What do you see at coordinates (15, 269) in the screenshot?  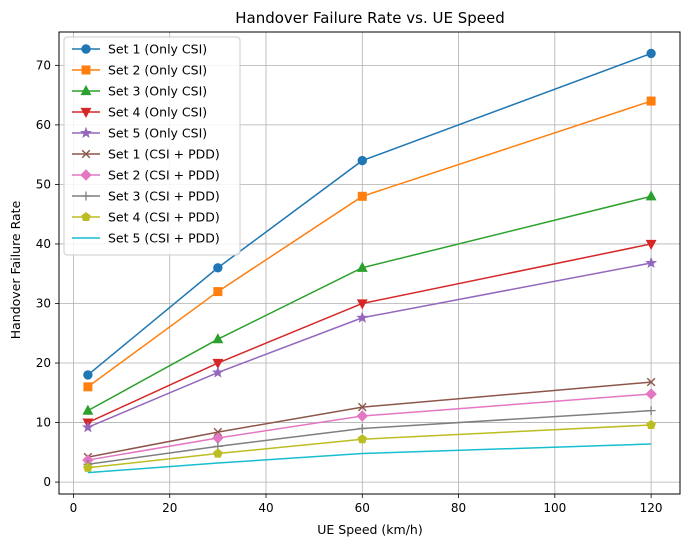 I see `y-axis-label: Handover Failure Rate` at bounding box center [15, 269].